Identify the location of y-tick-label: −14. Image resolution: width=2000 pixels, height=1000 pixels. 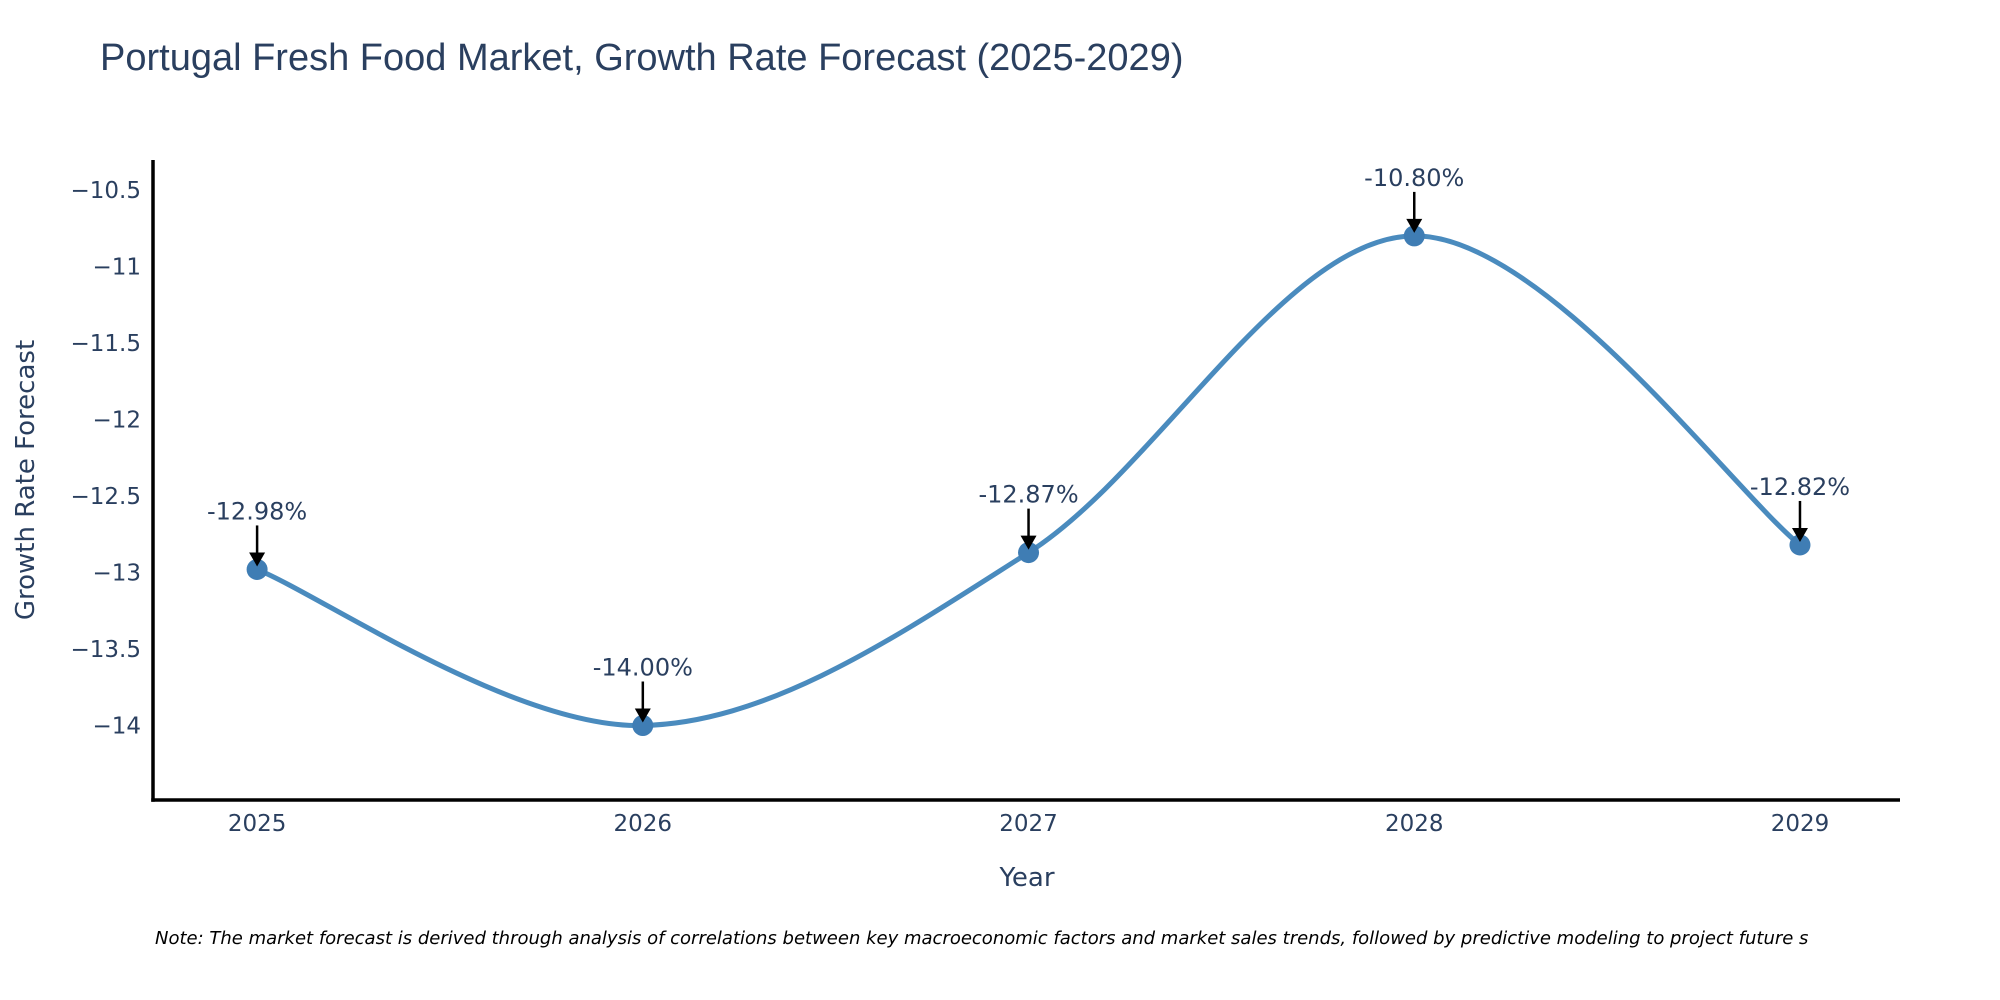
(116, 727).